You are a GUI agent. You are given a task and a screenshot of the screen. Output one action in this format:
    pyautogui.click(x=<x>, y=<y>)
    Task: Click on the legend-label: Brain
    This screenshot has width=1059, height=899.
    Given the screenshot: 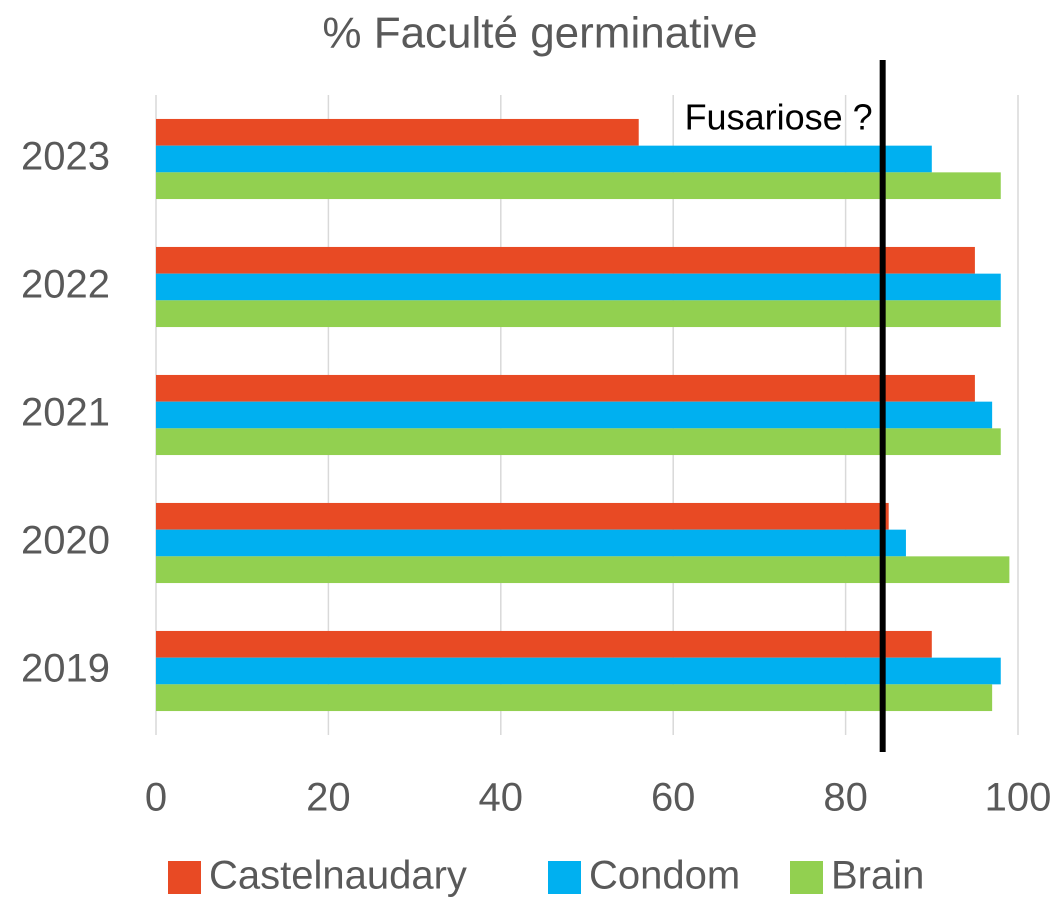 What is the action you would take?
    pyautogui.click(x=877, y=876)
    